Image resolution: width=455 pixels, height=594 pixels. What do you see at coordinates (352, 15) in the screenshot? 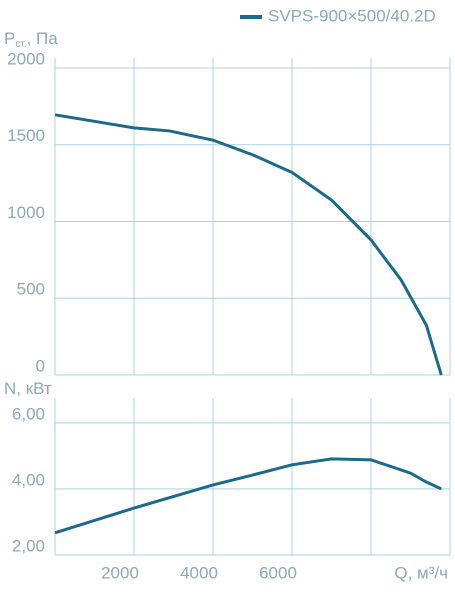
I see `legend-label: SVPS-900×500/40.2D` at bounding box center [352, 15].